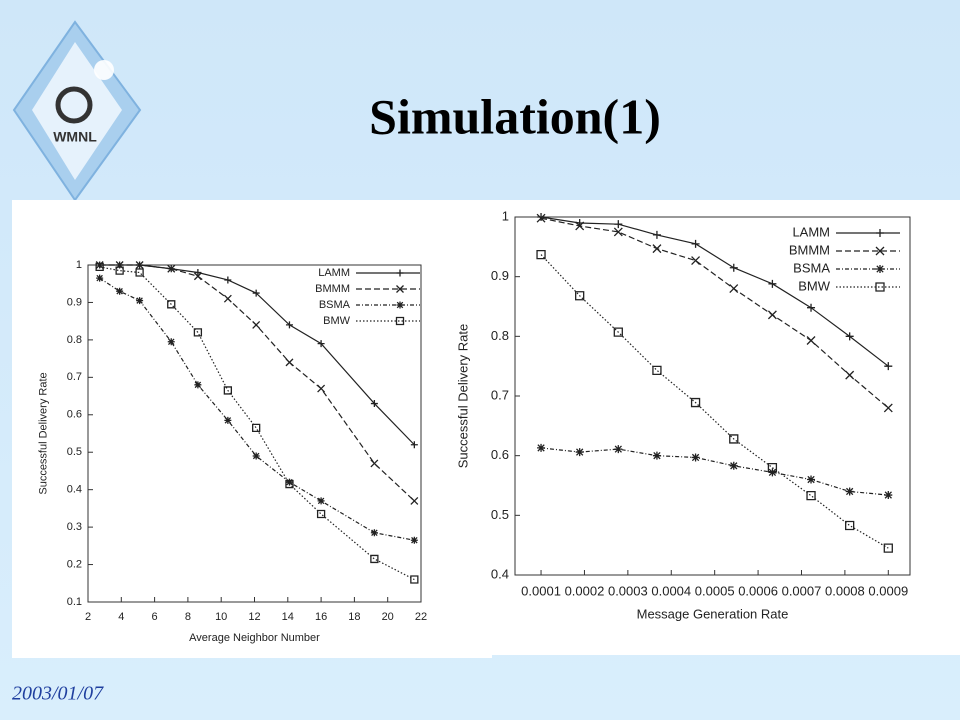 This screenshot has width=960, height=720. I want to click on x-tick-label: 0.0007, so click(802, 590).